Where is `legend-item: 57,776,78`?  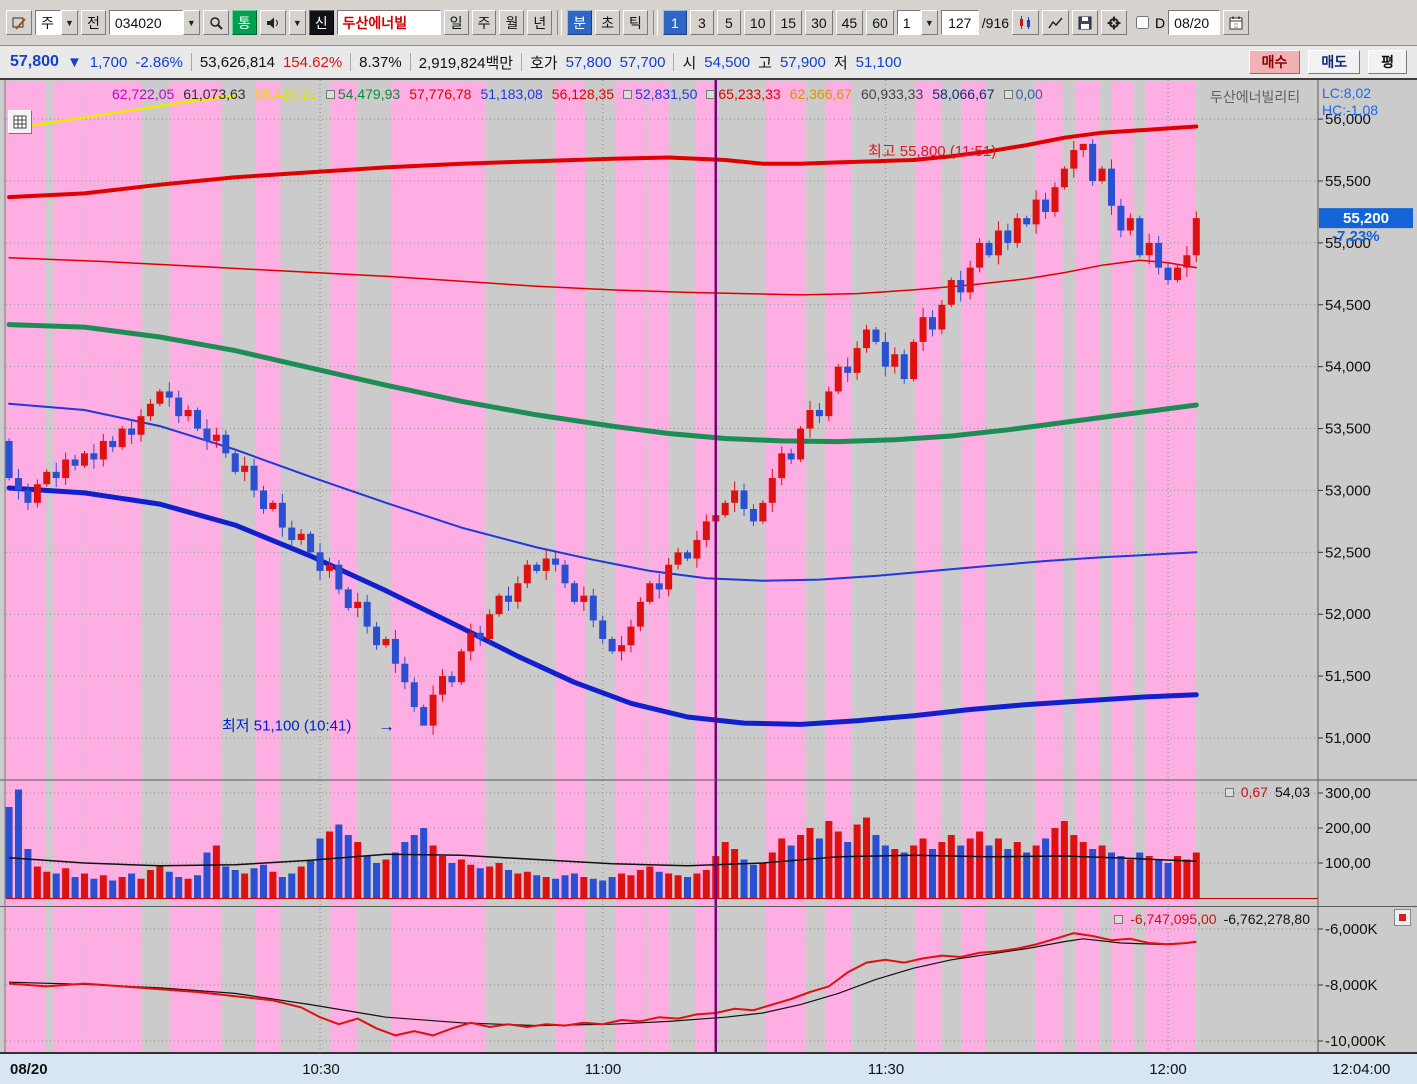 legend-item: 57,776,78 is located at coordinates (440, 94).